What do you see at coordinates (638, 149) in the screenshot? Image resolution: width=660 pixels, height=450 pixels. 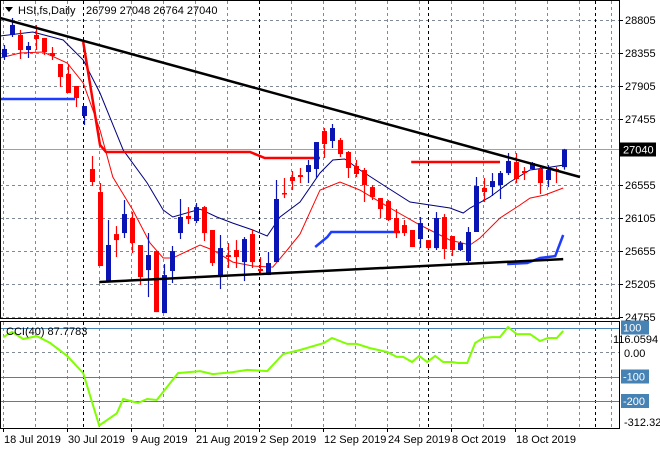 I see `current-price-badge` at bounding box center [638, 149].